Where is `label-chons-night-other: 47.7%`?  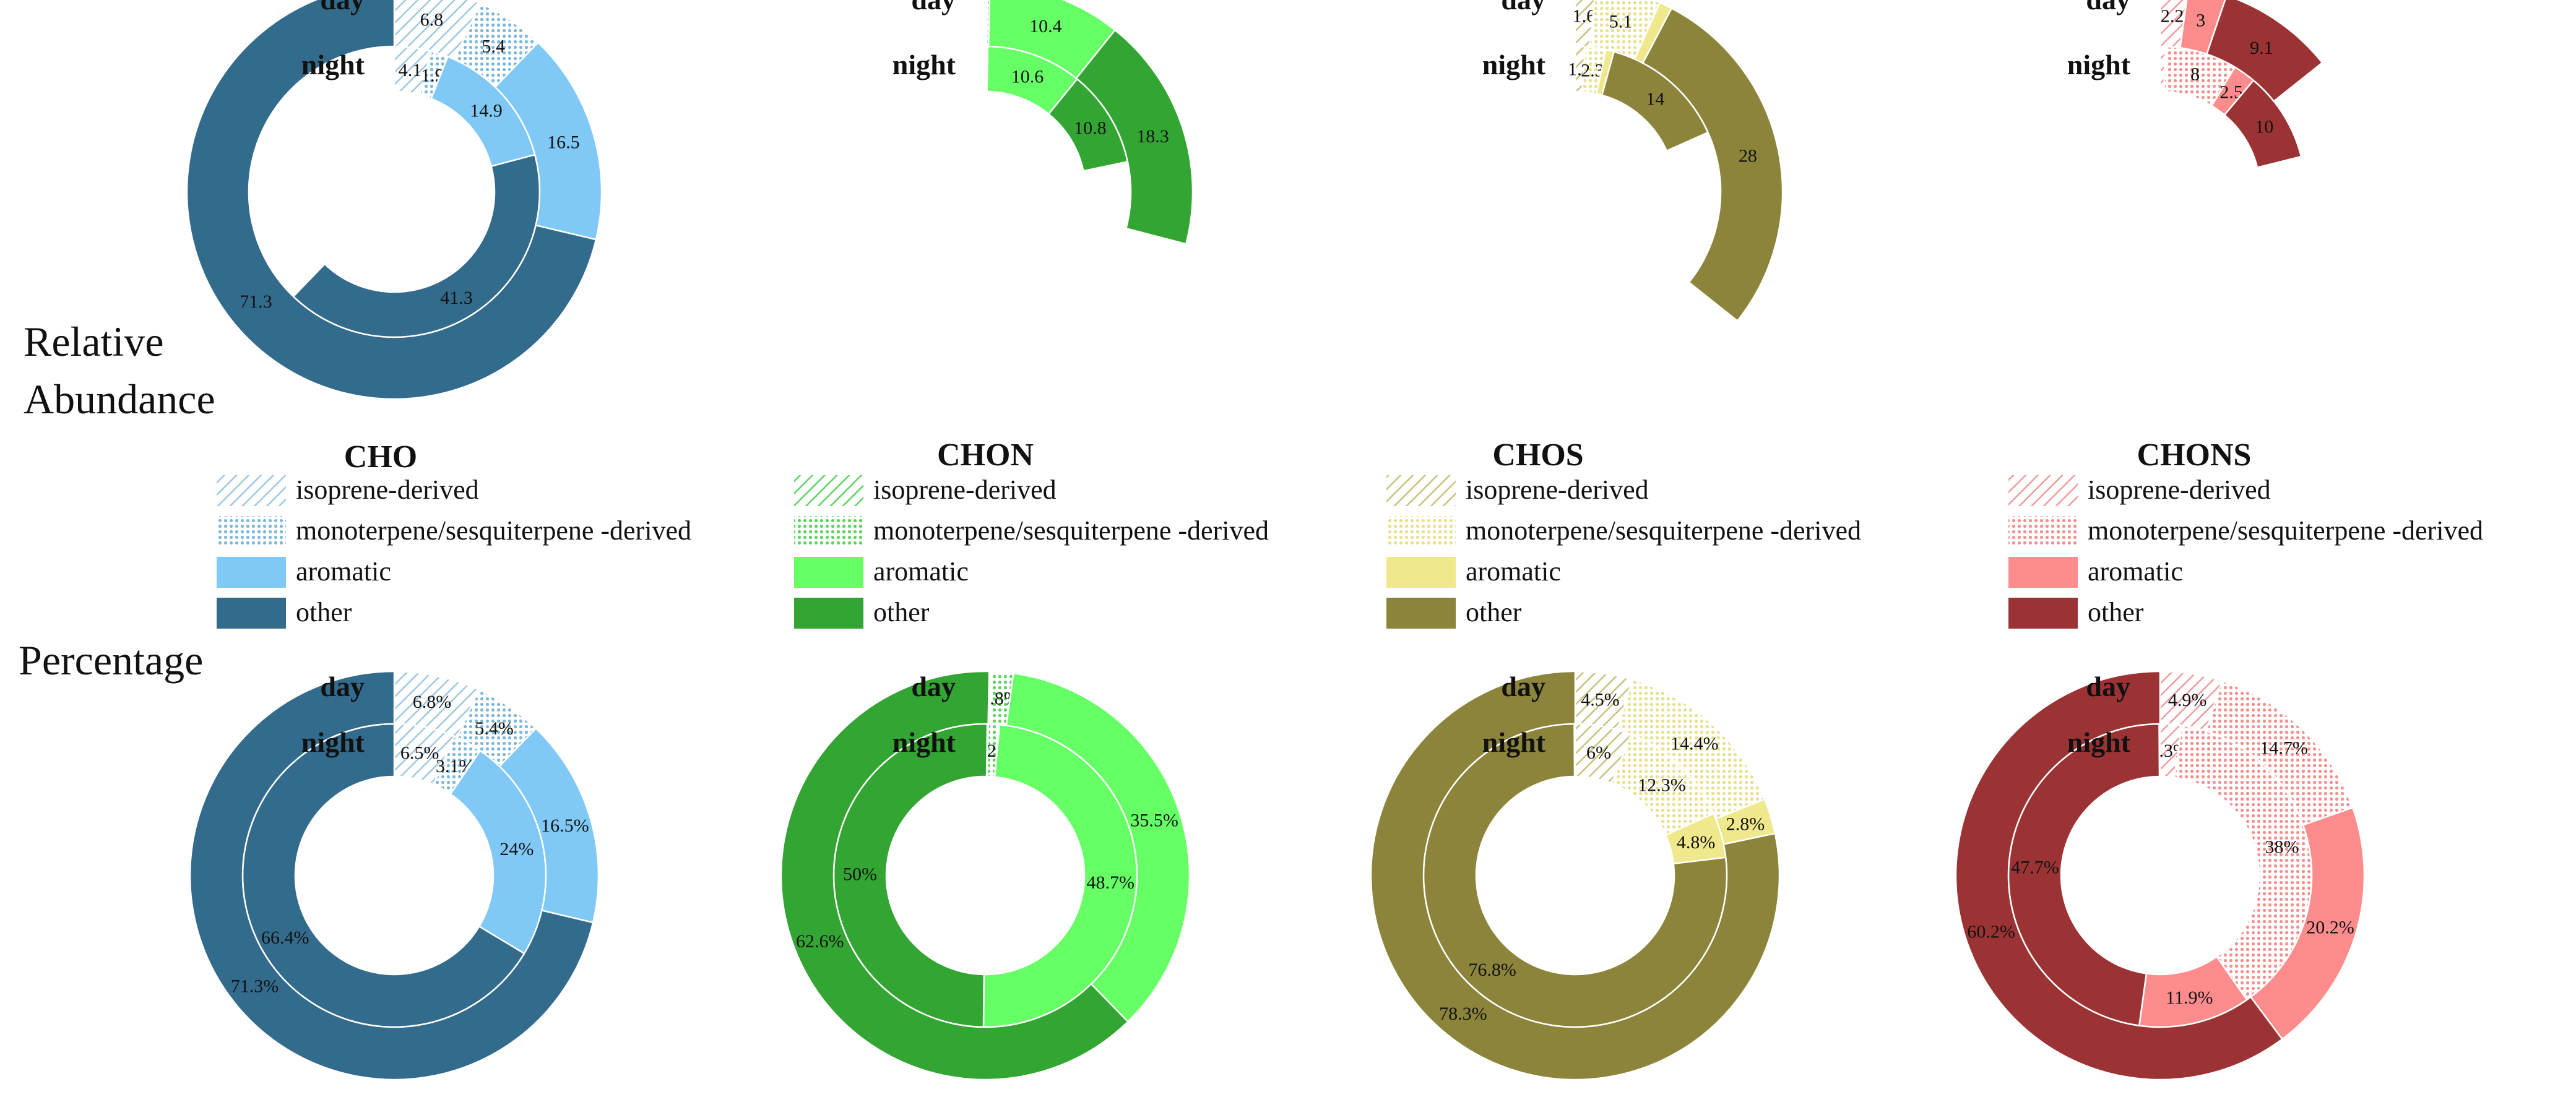
label-chons-night-other: 47.7% is located at coordinates (2035, 868).